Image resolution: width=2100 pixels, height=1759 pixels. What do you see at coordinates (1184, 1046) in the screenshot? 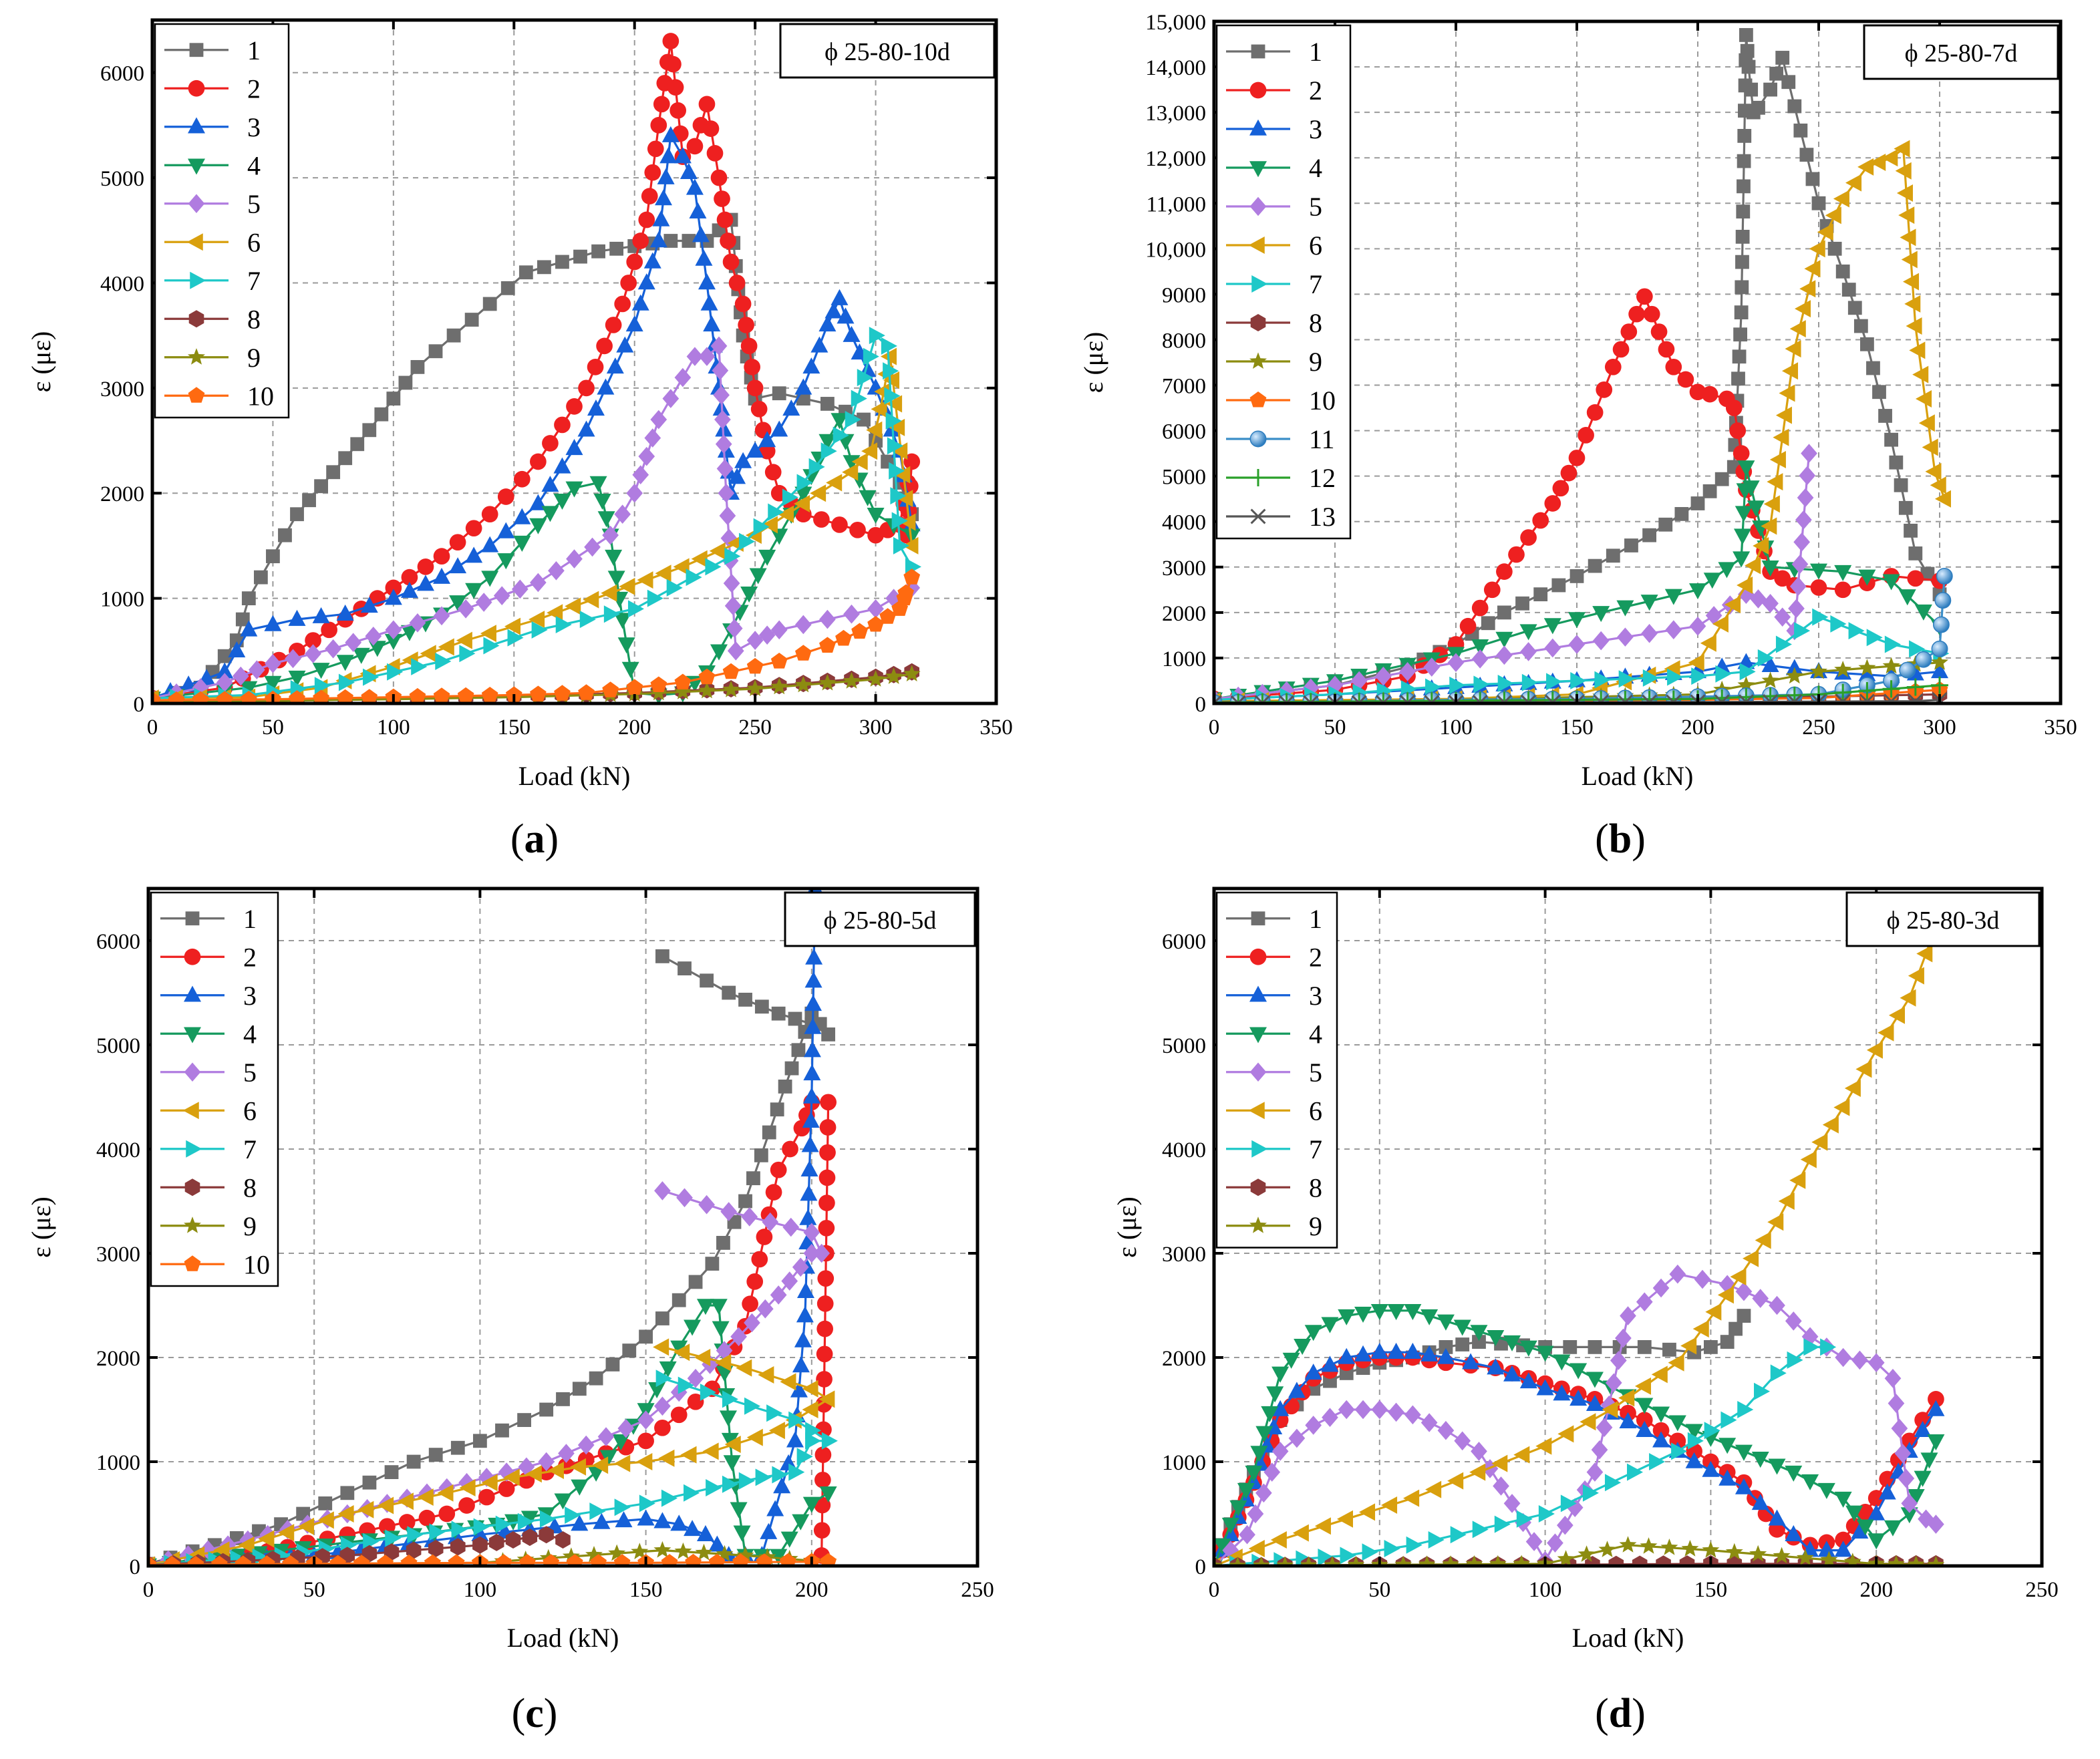
I see `y-tick-label: 5000` at bounding box center [1184, 1046].